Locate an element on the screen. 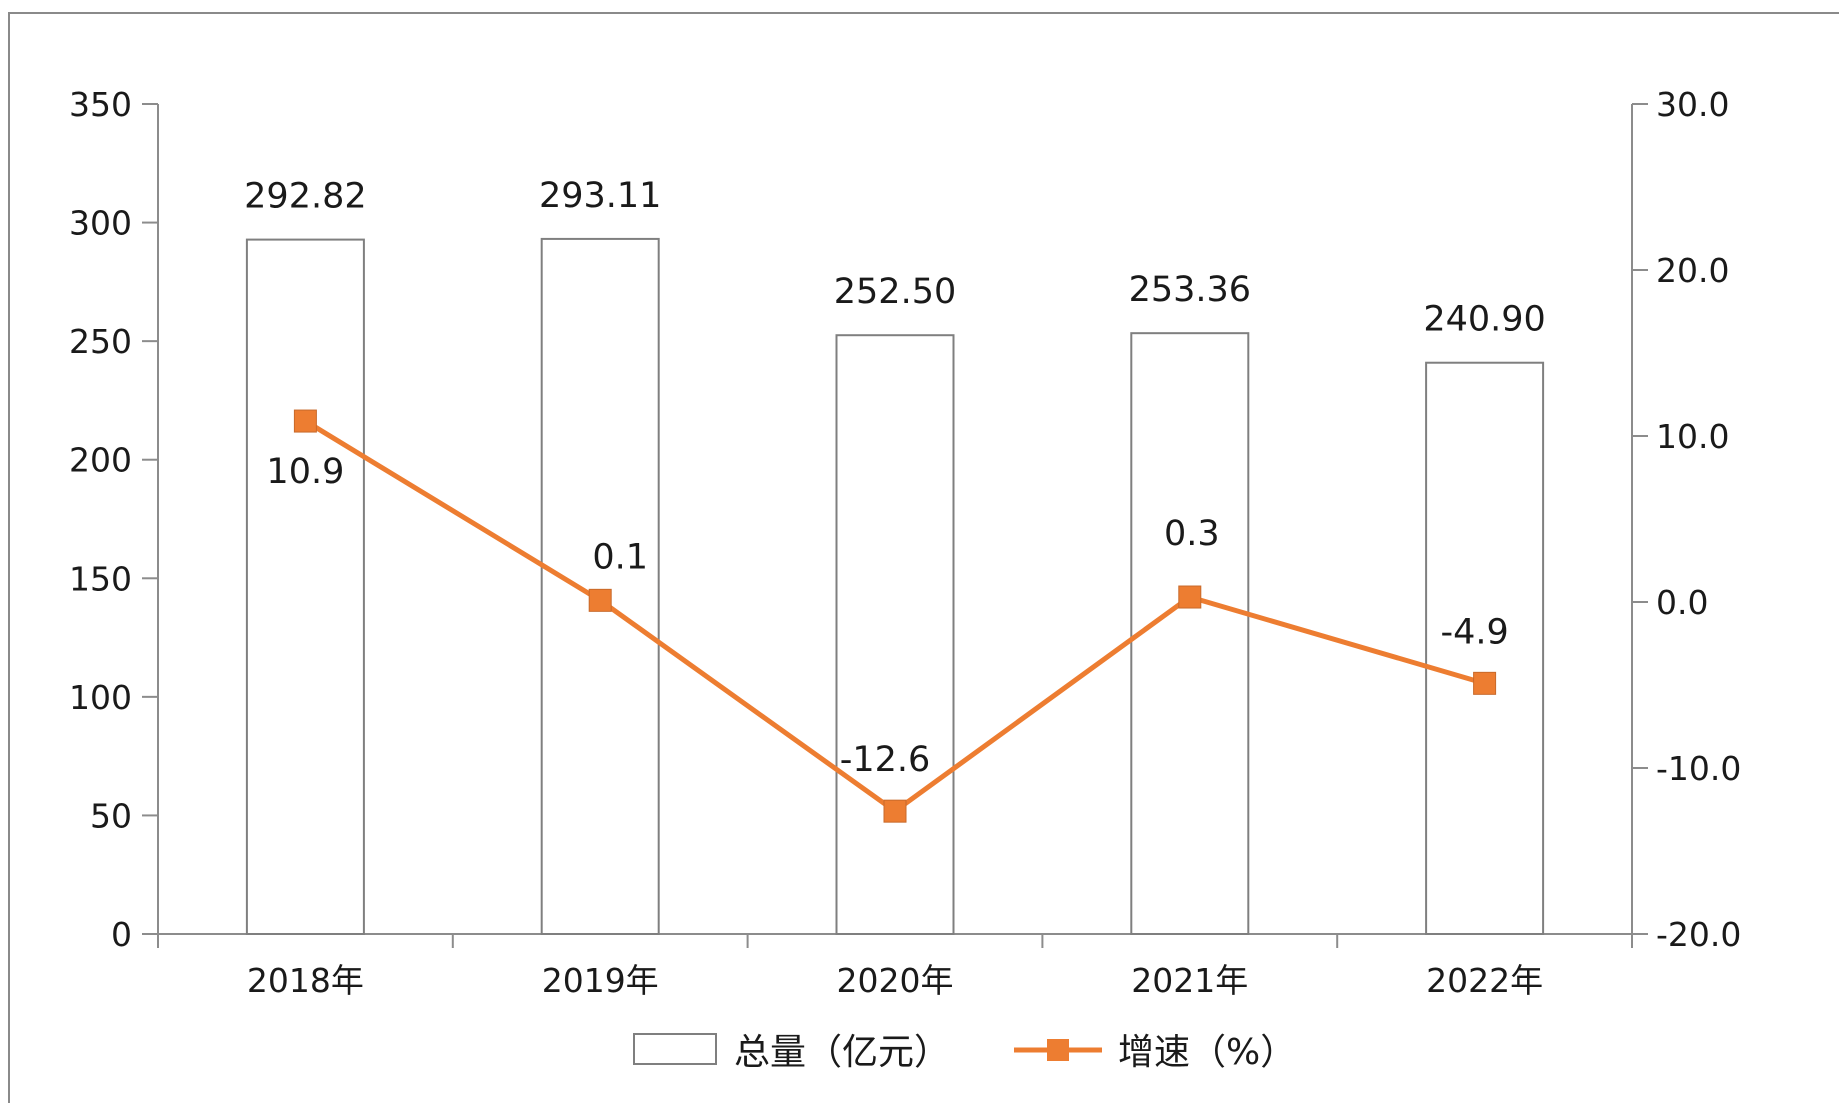 The image size is (1839, 1103). legend-bar-swatch is located at coordinates (675, 1049).